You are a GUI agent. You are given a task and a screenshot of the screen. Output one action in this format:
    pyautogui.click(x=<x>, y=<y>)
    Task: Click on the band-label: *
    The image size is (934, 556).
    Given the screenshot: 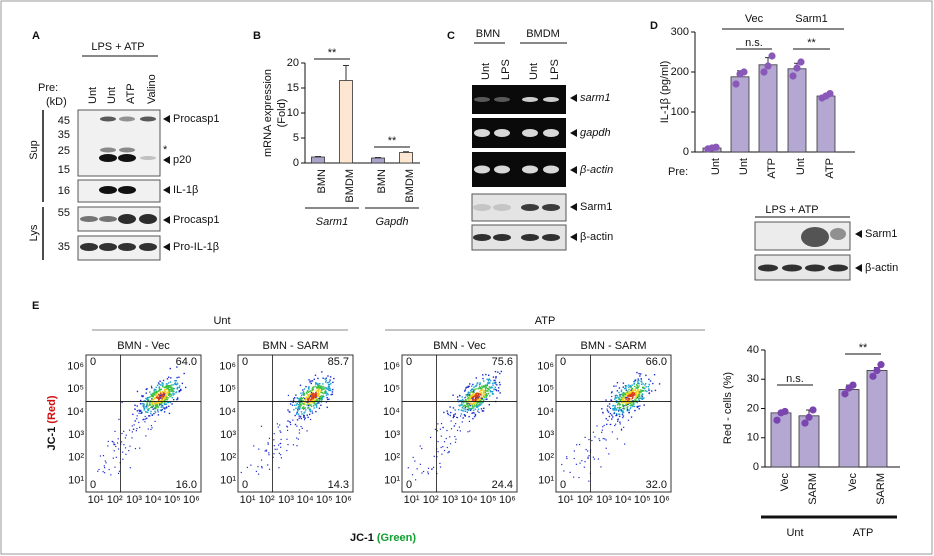 What is the action you would take?
    pyautogui.click(x=165, y=150)
    